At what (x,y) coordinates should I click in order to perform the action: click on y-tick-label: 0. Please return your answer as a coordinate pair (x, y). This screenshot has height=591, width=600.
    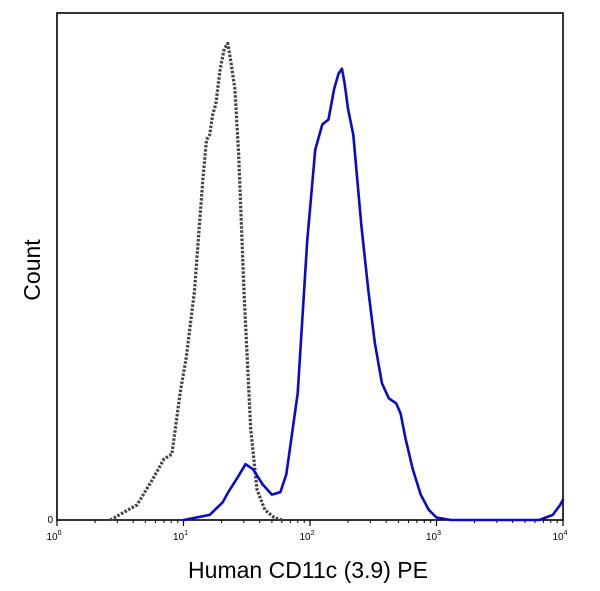
    Looking at the image, I should click on (50, 520).